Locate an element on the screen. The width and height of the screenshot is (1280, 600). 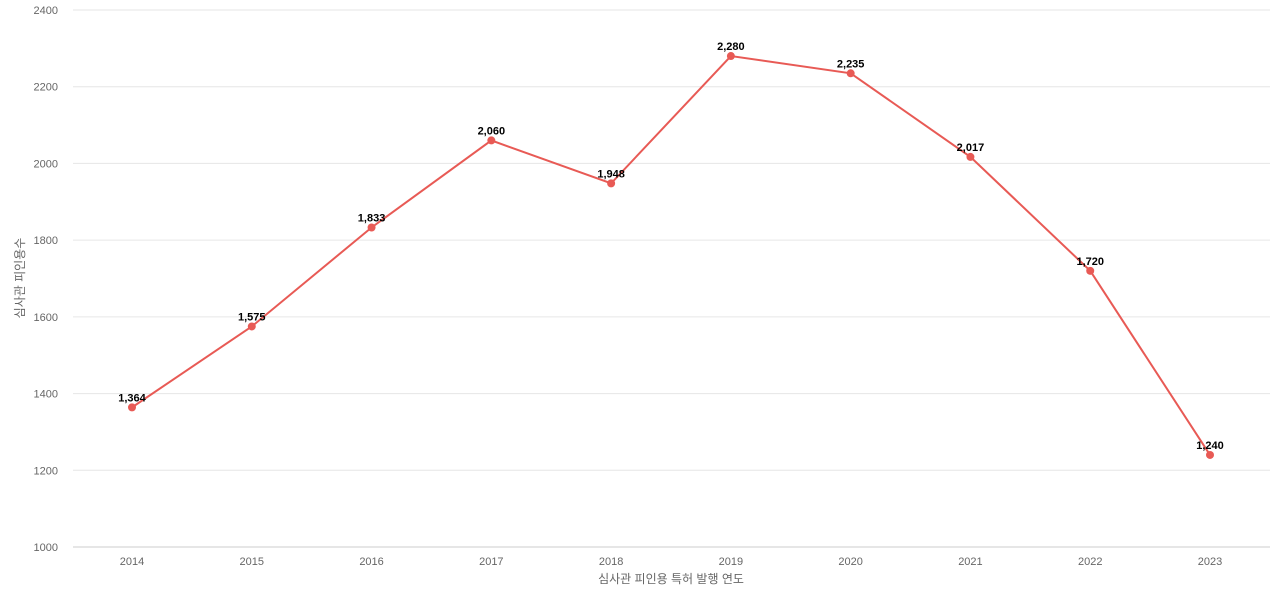
y-tick-label: 2200 is located at coordinates (46, 88).